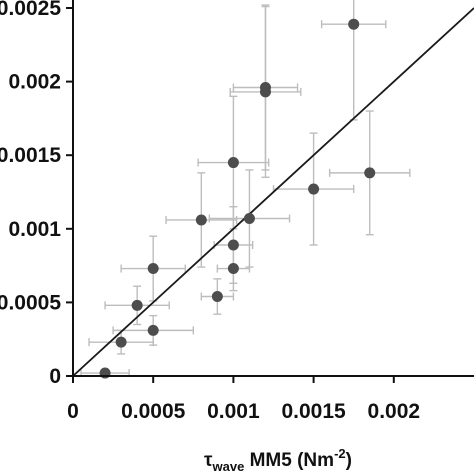  What do you see at coordinates (208, 460) in the screenshot?
I see `x-axis-title-symbol: τ` at bounding box center [208, 460].